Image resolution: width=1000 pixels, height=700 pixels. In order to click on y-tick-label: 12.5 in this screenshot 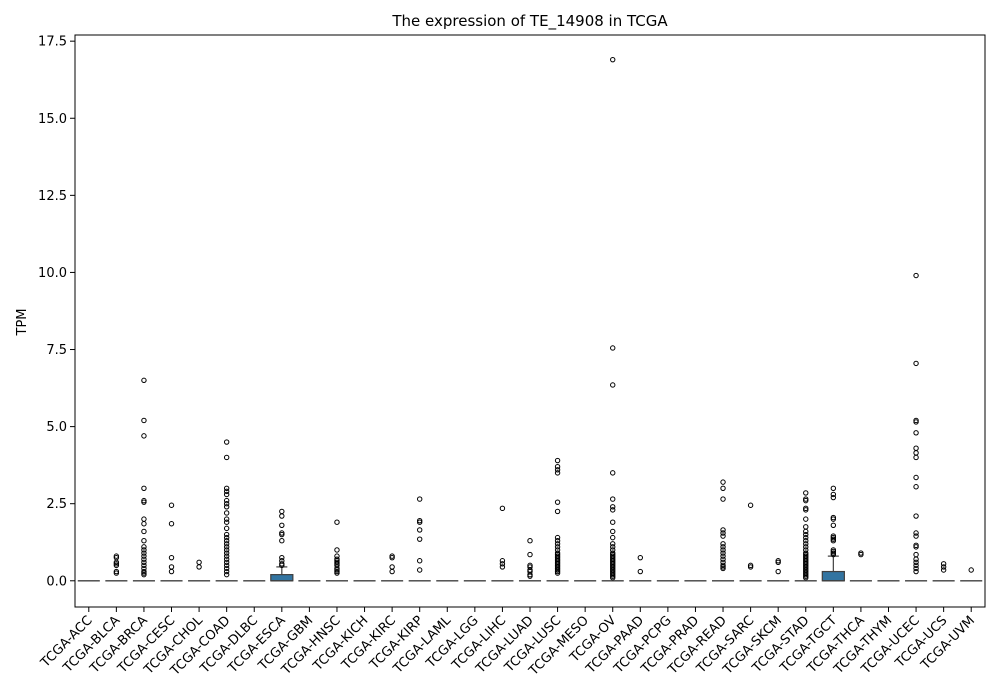, I will do `click(52, 196)`.